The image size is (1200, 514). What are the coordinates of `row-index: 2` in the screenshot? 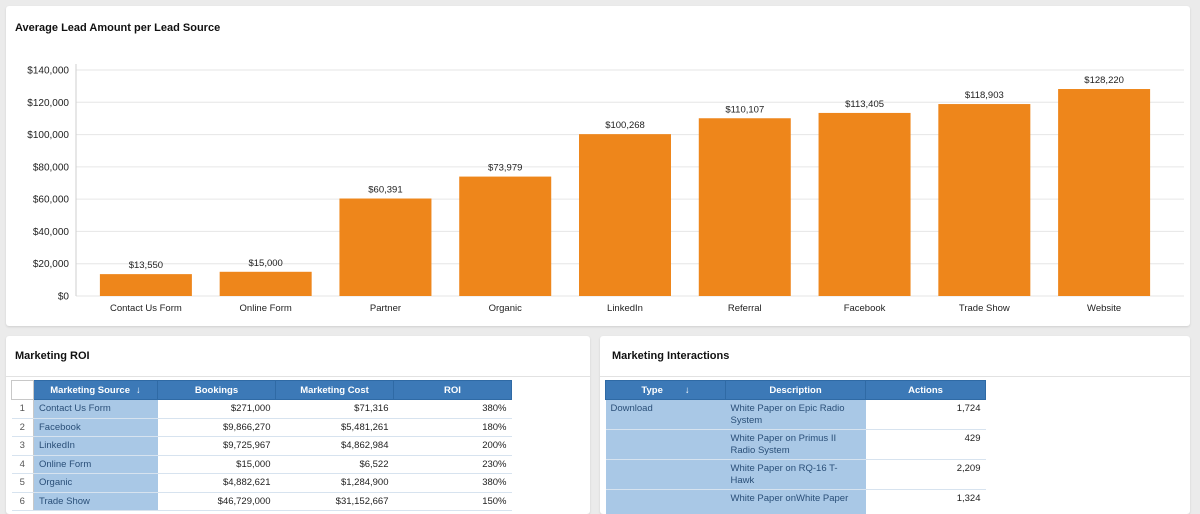 It's located at (22, 427).